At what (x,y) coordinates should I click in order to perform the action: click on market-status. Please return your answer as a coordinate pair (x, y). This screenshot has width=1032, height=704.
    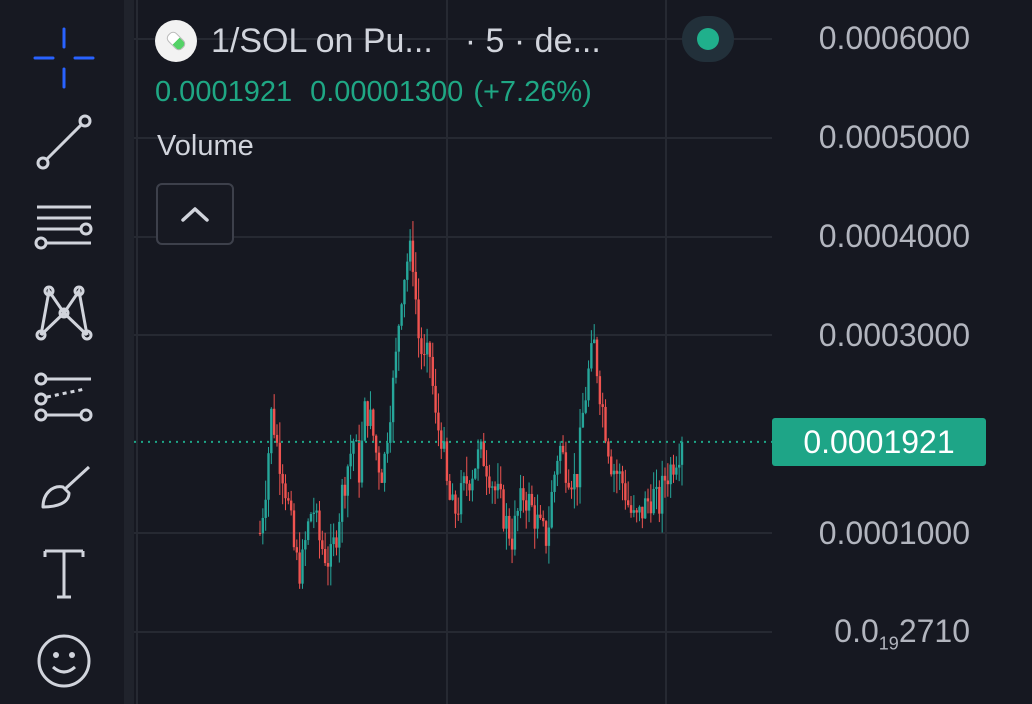
    Looking at the image, I should click on (708, 39).